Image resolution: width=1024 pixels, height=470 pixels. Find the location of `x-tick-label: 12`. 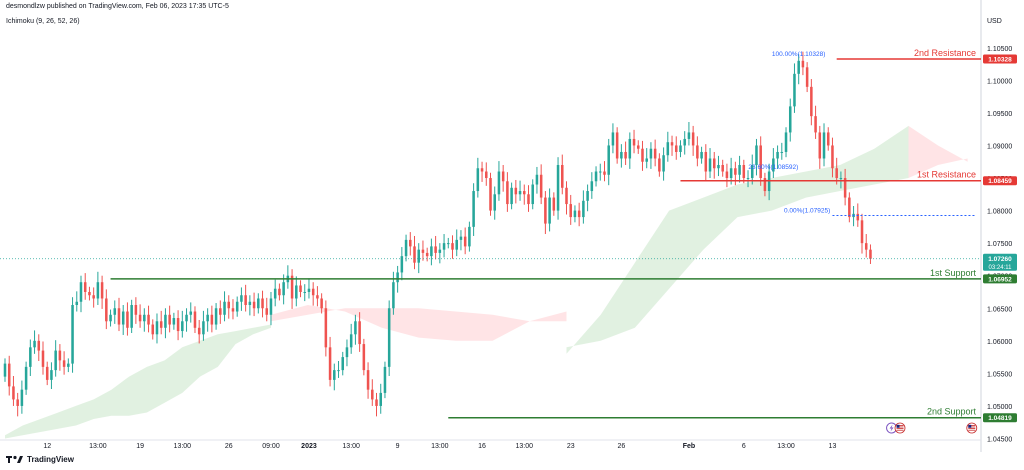

x-tick-label: 12 is located at coordinates (47, 446).